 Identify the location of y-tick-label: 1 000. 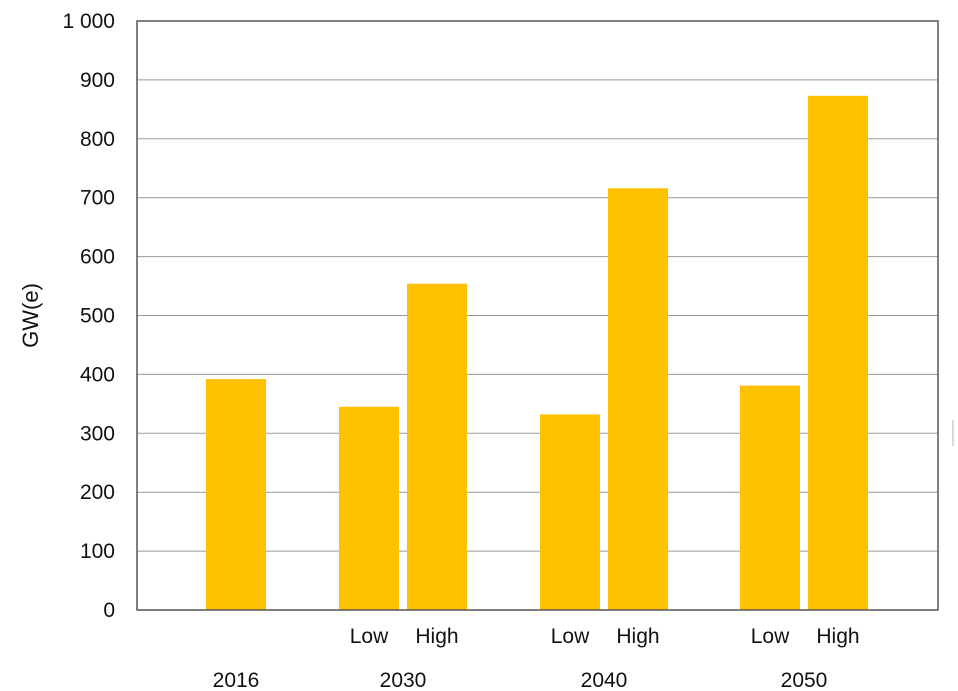
(88, 21).